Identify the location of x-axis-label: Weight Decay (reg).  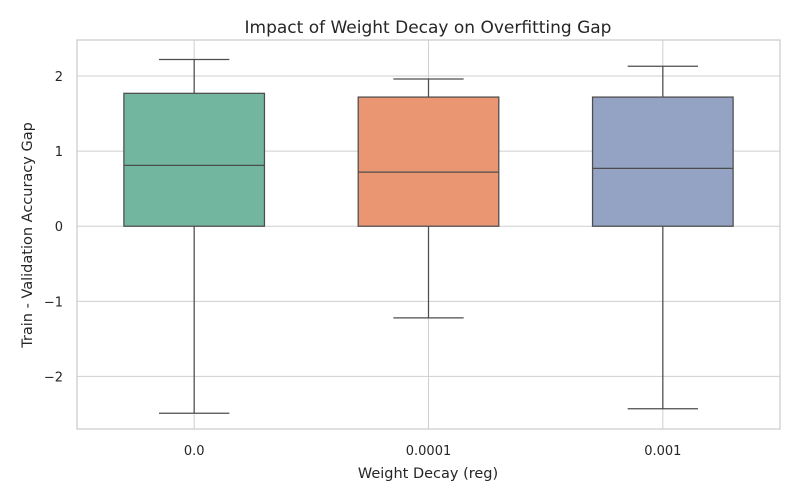
(428, 474).